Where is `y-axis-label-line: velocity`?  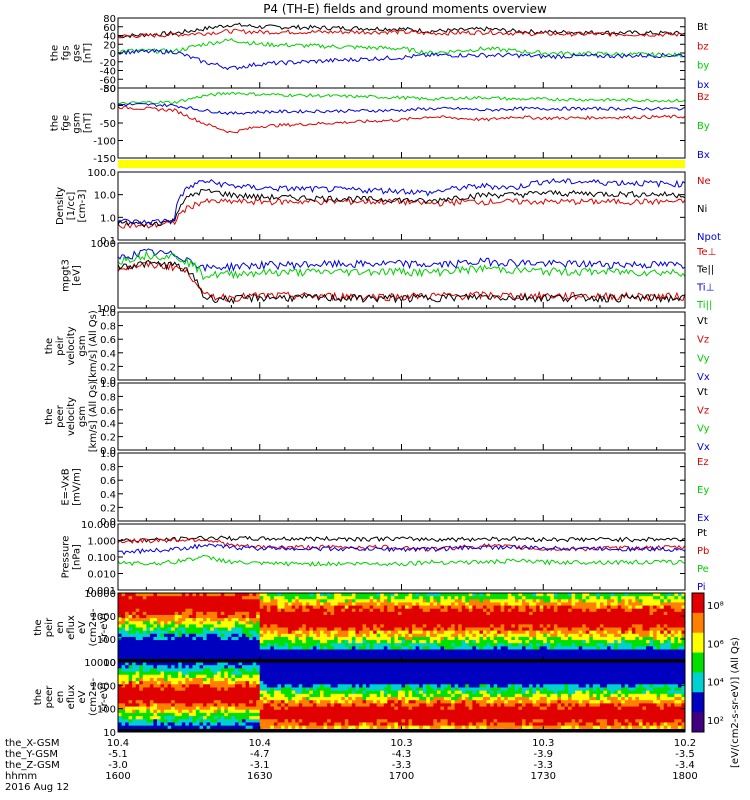
y-axis-label-line: velocity is located at coordinates (71, 345).